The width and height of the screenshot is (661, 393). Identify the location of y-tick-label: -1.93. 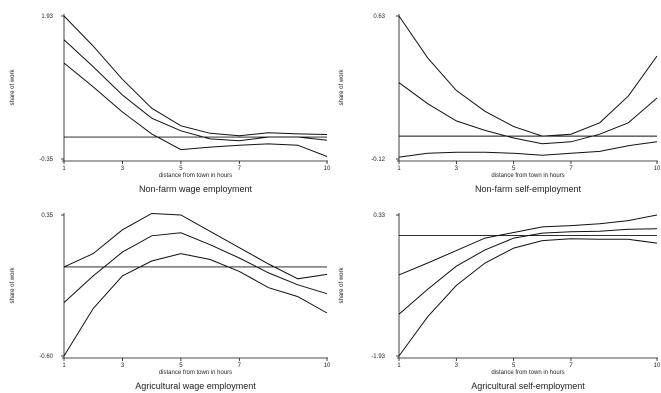
(378, 357).